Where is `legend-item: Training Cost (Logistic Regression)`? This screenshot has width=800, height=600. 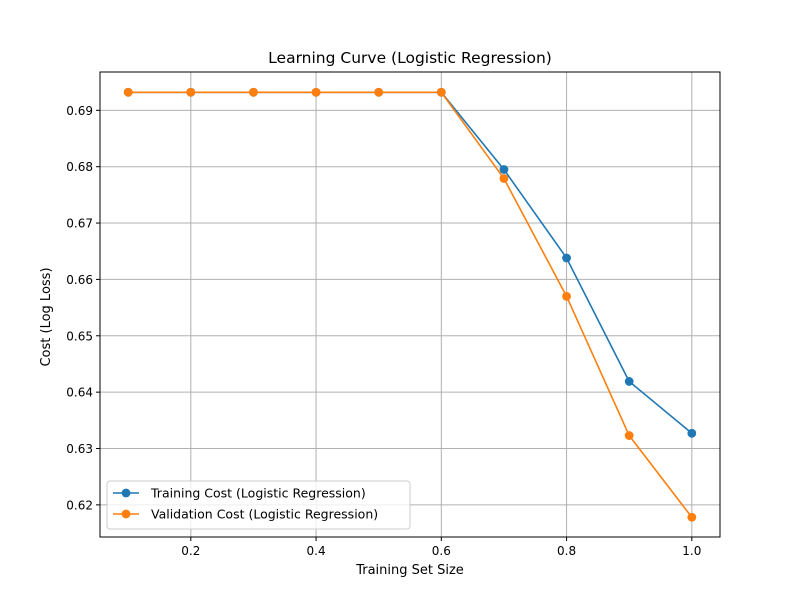 legend-item: Training Cost (Logistic Regression) is located at coordinates (239, 493).